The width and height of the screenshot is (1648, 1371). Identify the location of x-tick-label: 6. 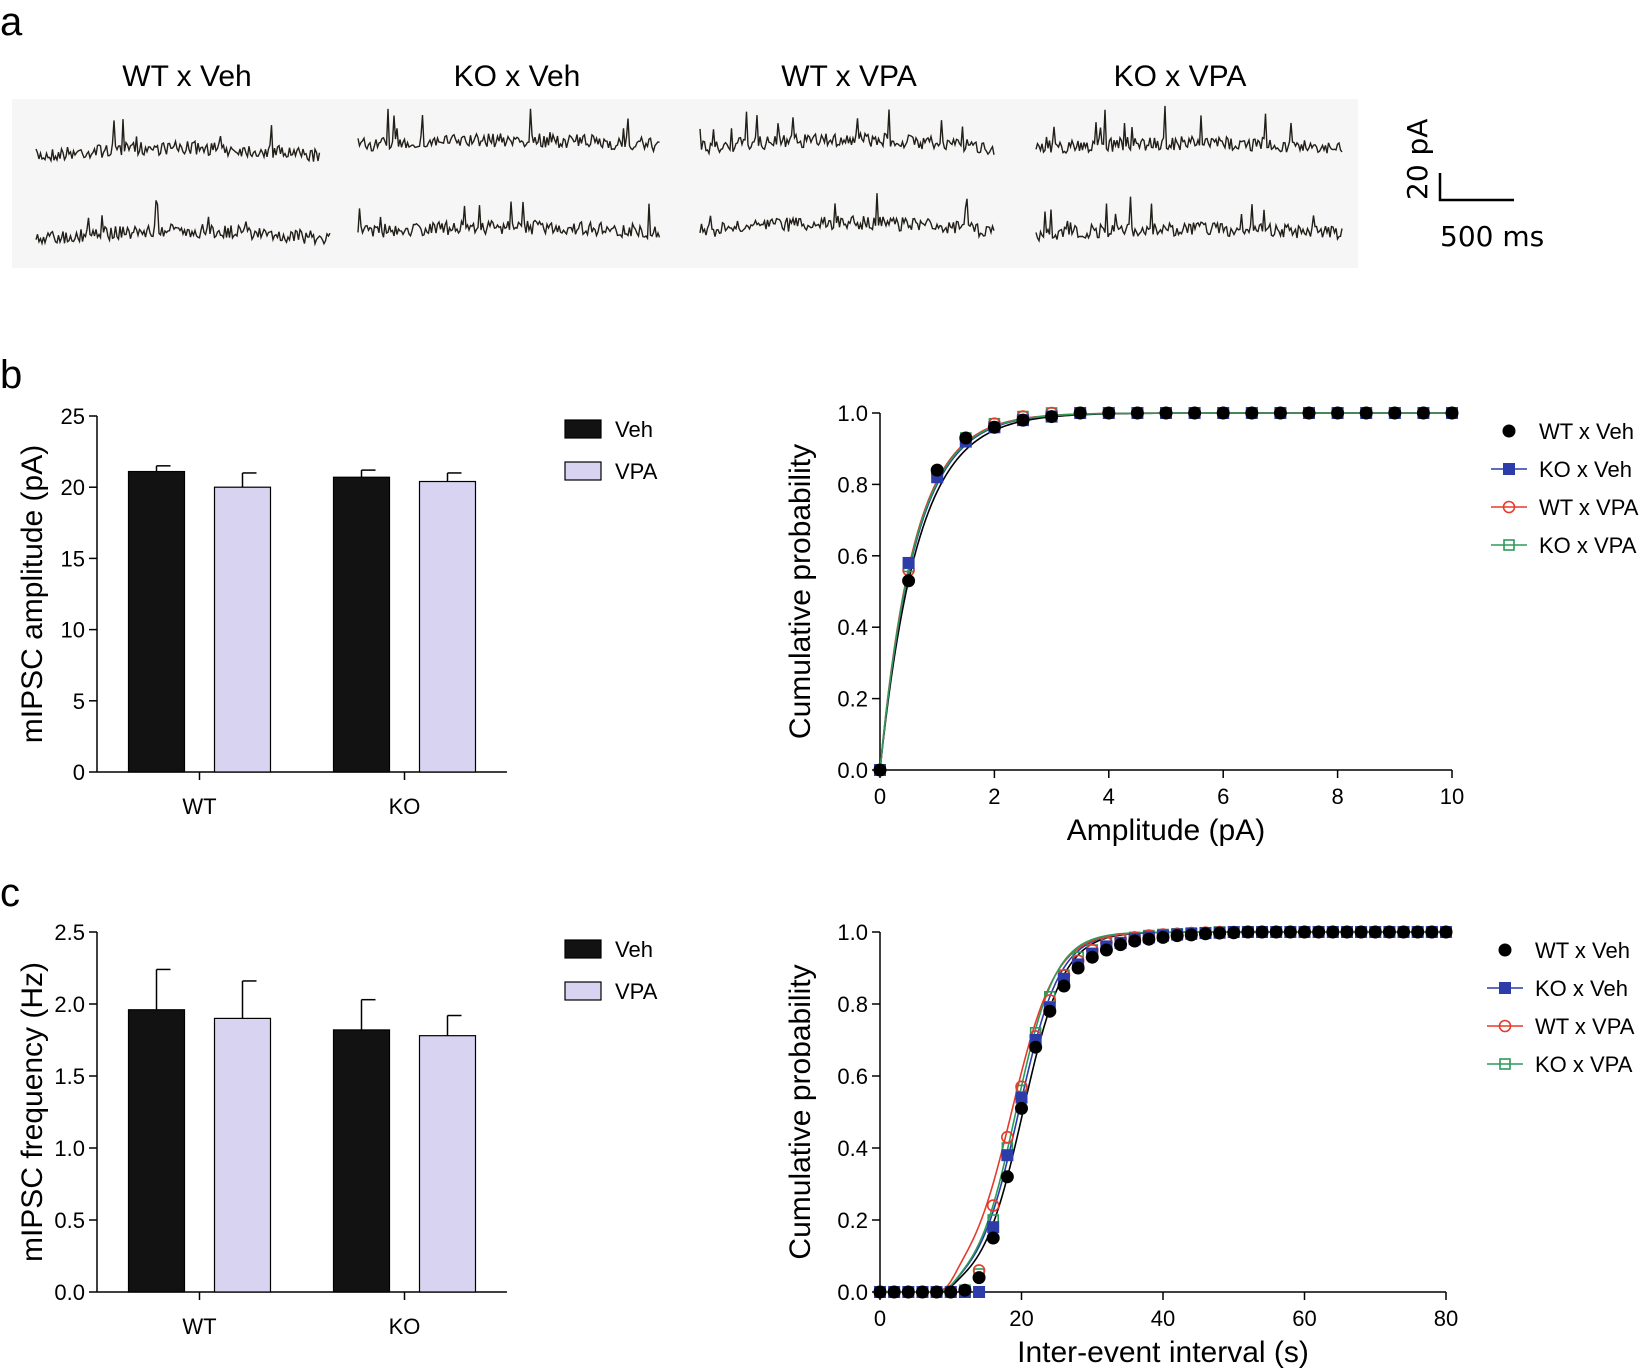
(1223, 796).